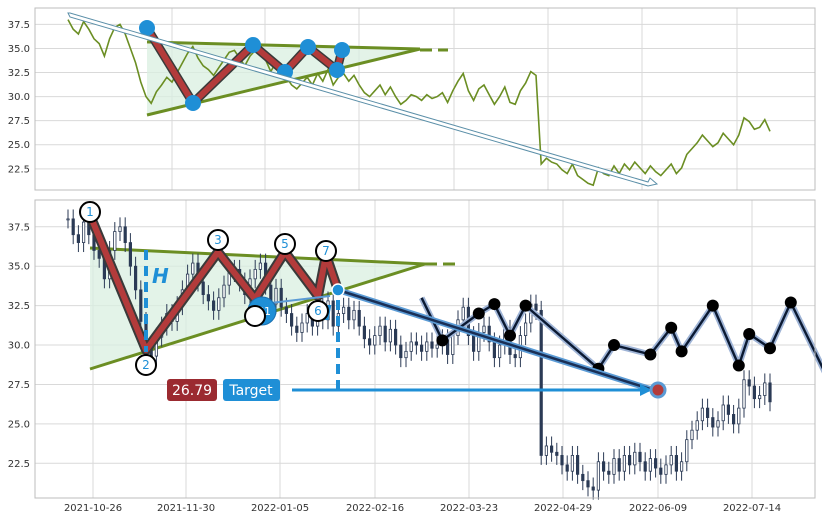 Image resolution: width=822 pixels, height=520 pixels. What do you see at coordinates (658, 390) in the screenshot?
I see `target-marker` at bounding box center [658, 390].